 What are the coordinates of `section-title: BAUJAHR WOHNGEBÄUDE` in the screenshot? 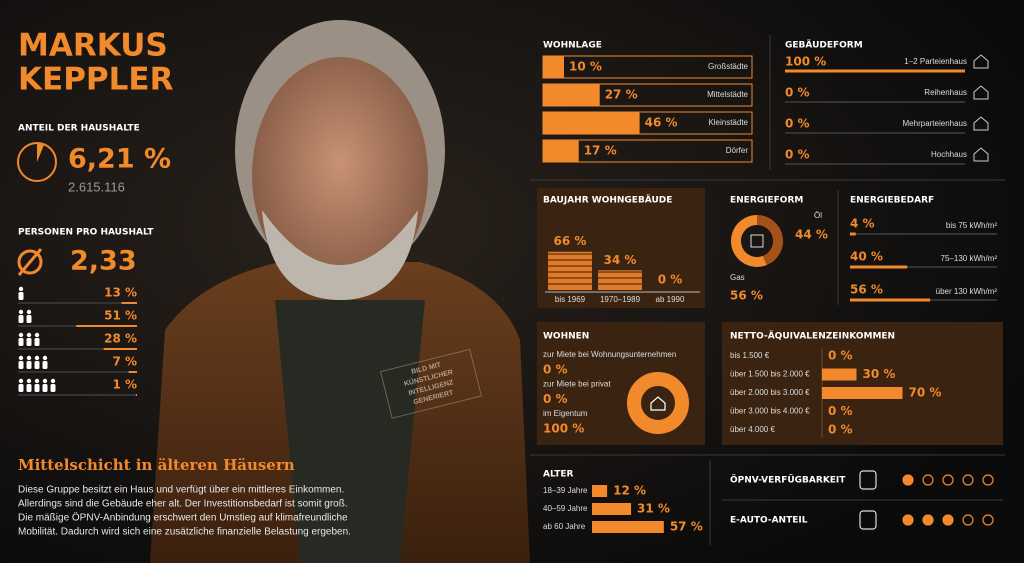 It's located at (607, 200).